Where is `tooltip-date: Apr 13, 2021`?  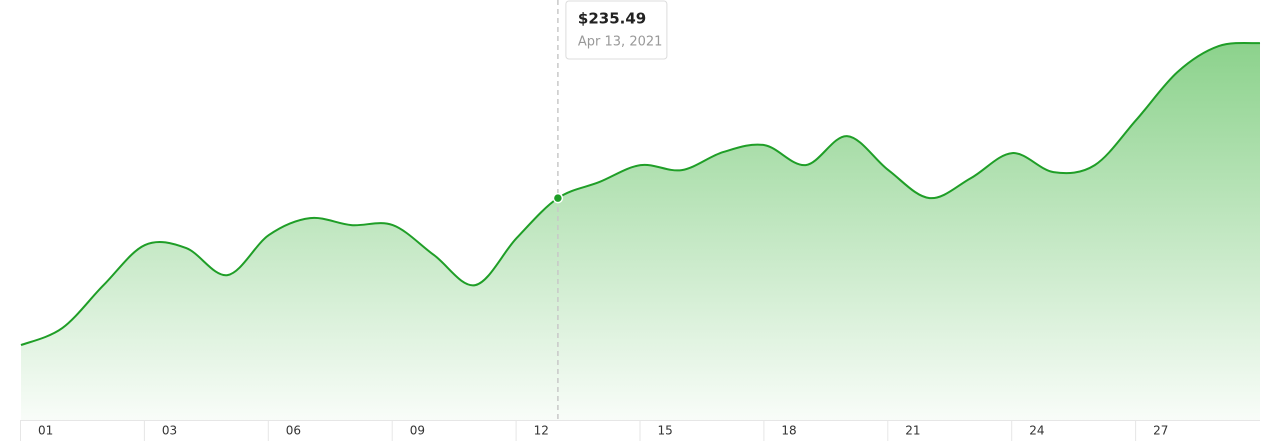 tooltip-date: Apr 13, 2021 is located at coordinates (620, 42).